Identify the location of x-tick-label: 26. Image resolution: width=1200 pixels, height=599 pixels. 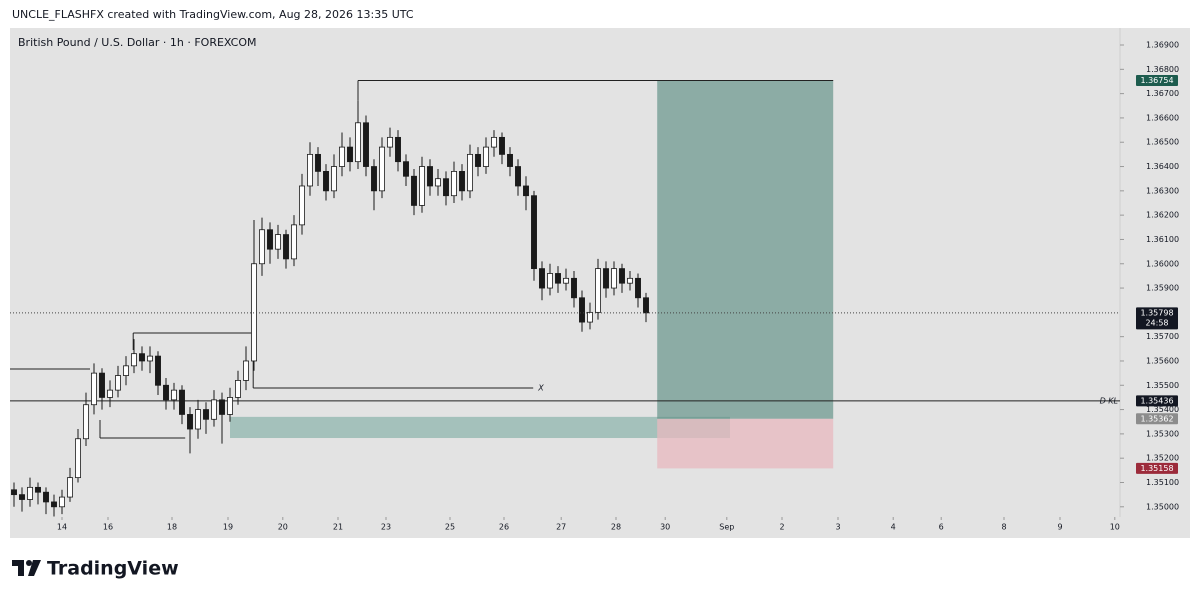
(504, 527).